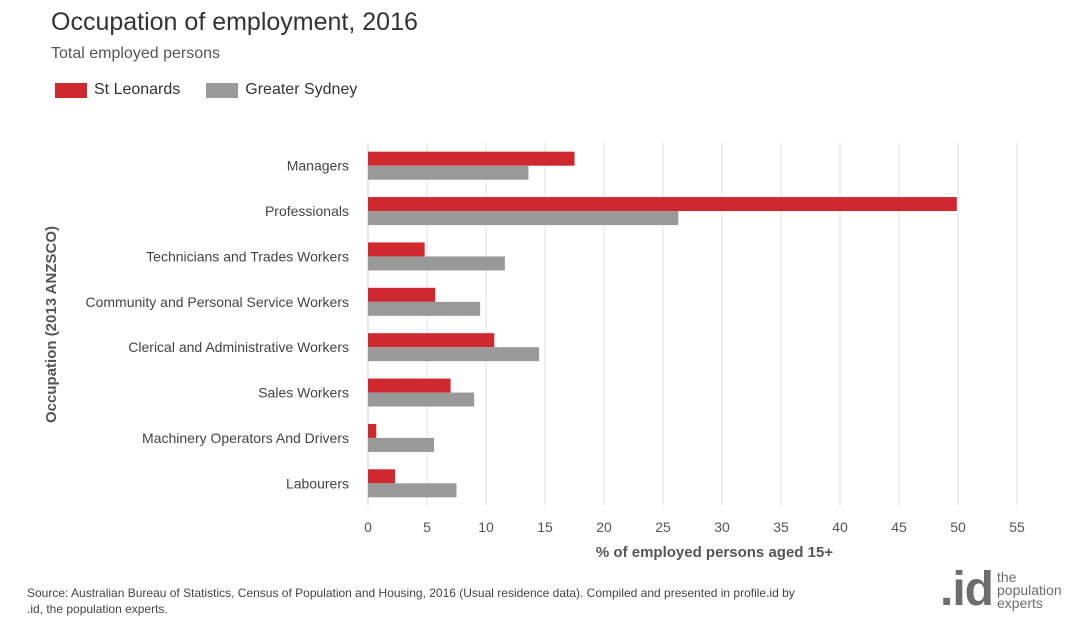 The width and height of the screenshot is (1080, 635). What do you see at coordinates (222, 90) in the screenshot?
I see `legend-swatch-greater-sydney` at bounding box center [222, 90].